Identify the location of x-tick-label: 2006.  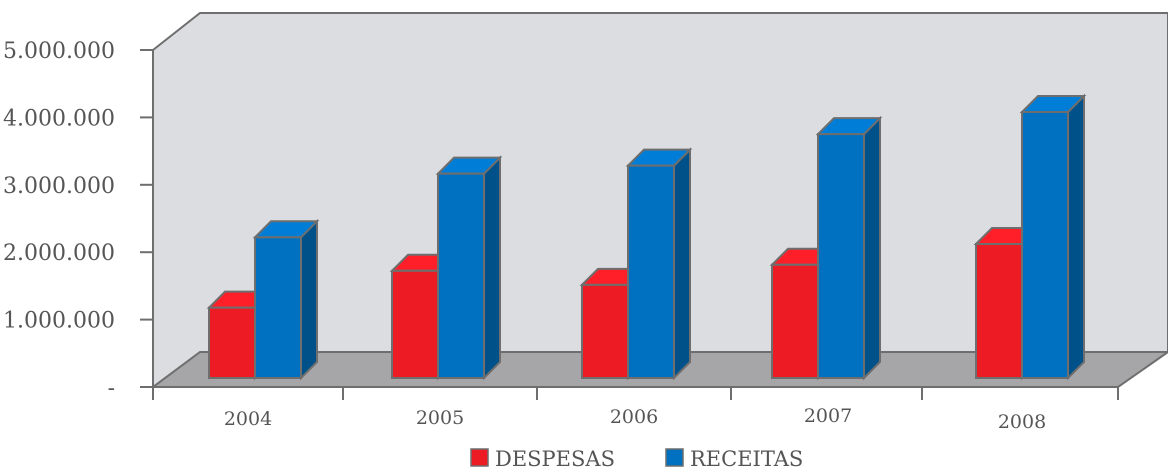
(634, 417).